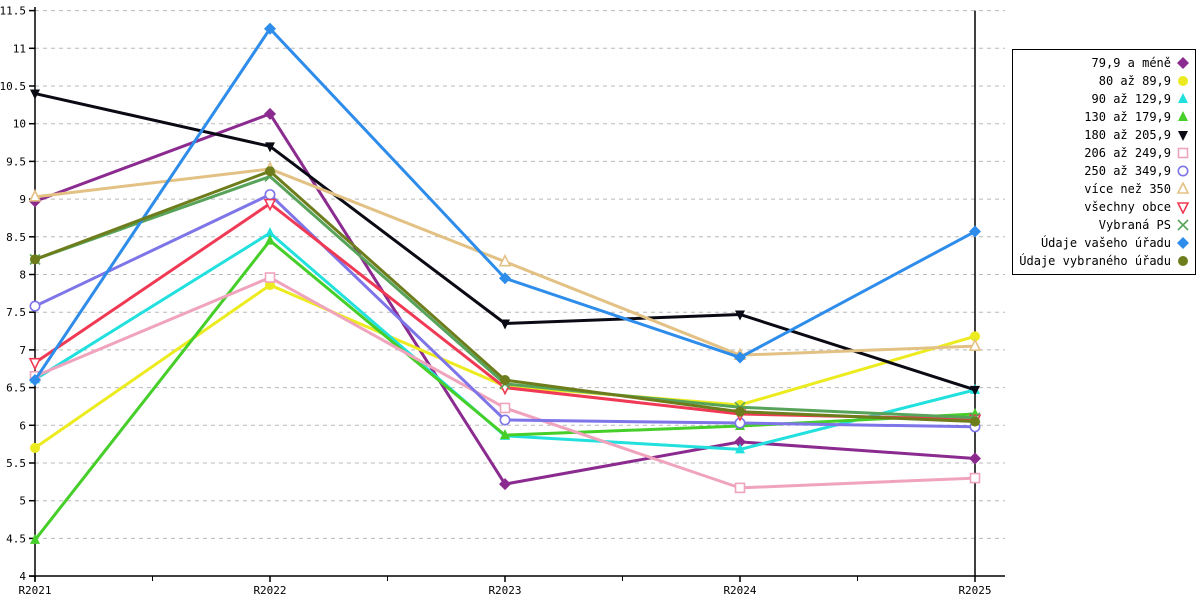 The height and width of the screenshot is (600, 1200). What do you see at coordinates (1127, 117) in the screenshot?
I see `legend-item-label: 130 až 179,9` at bounding box center [1127, 117].